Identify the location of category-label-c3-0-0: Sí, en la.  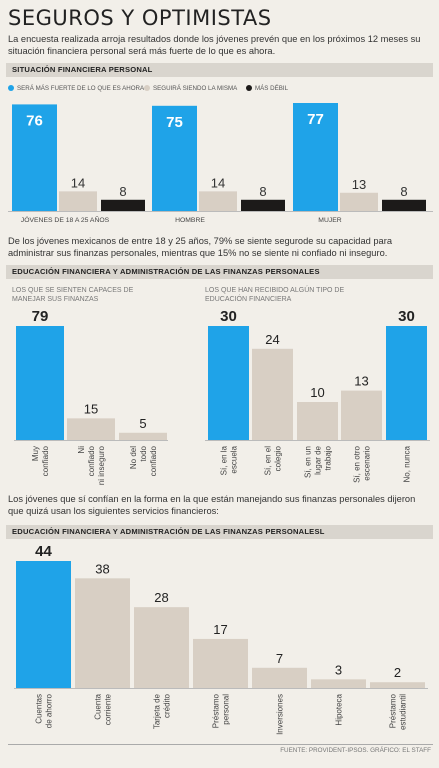
(224, 460).